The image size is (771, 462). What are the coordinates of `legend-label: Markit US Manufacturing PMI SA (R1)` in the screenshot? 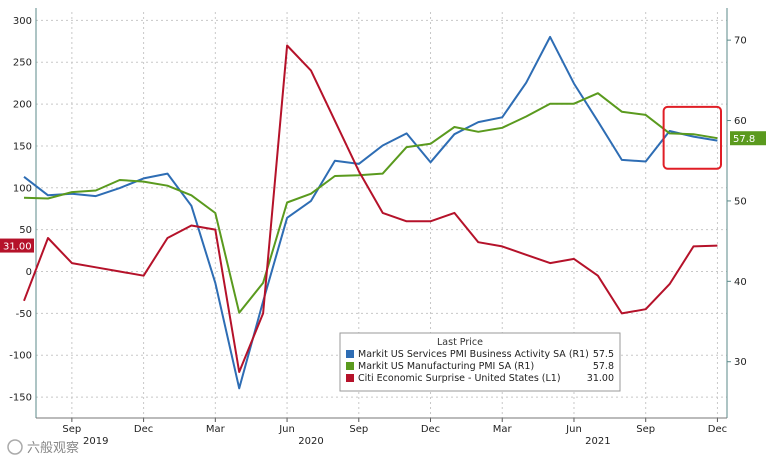 It's located at (446, 366).